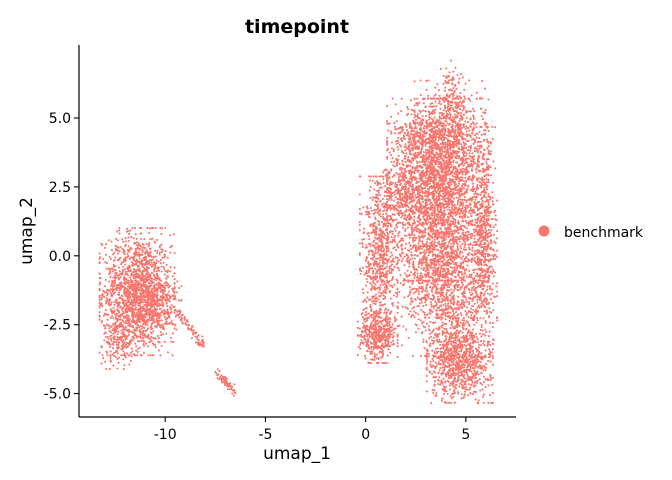  I want to click on y-tick-label: 2.5, so click(60, 188).